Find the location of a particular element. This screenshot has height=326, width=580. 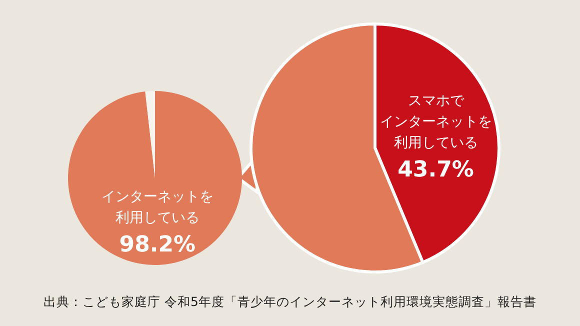

pie-slice is located at coordinates (150, 134).